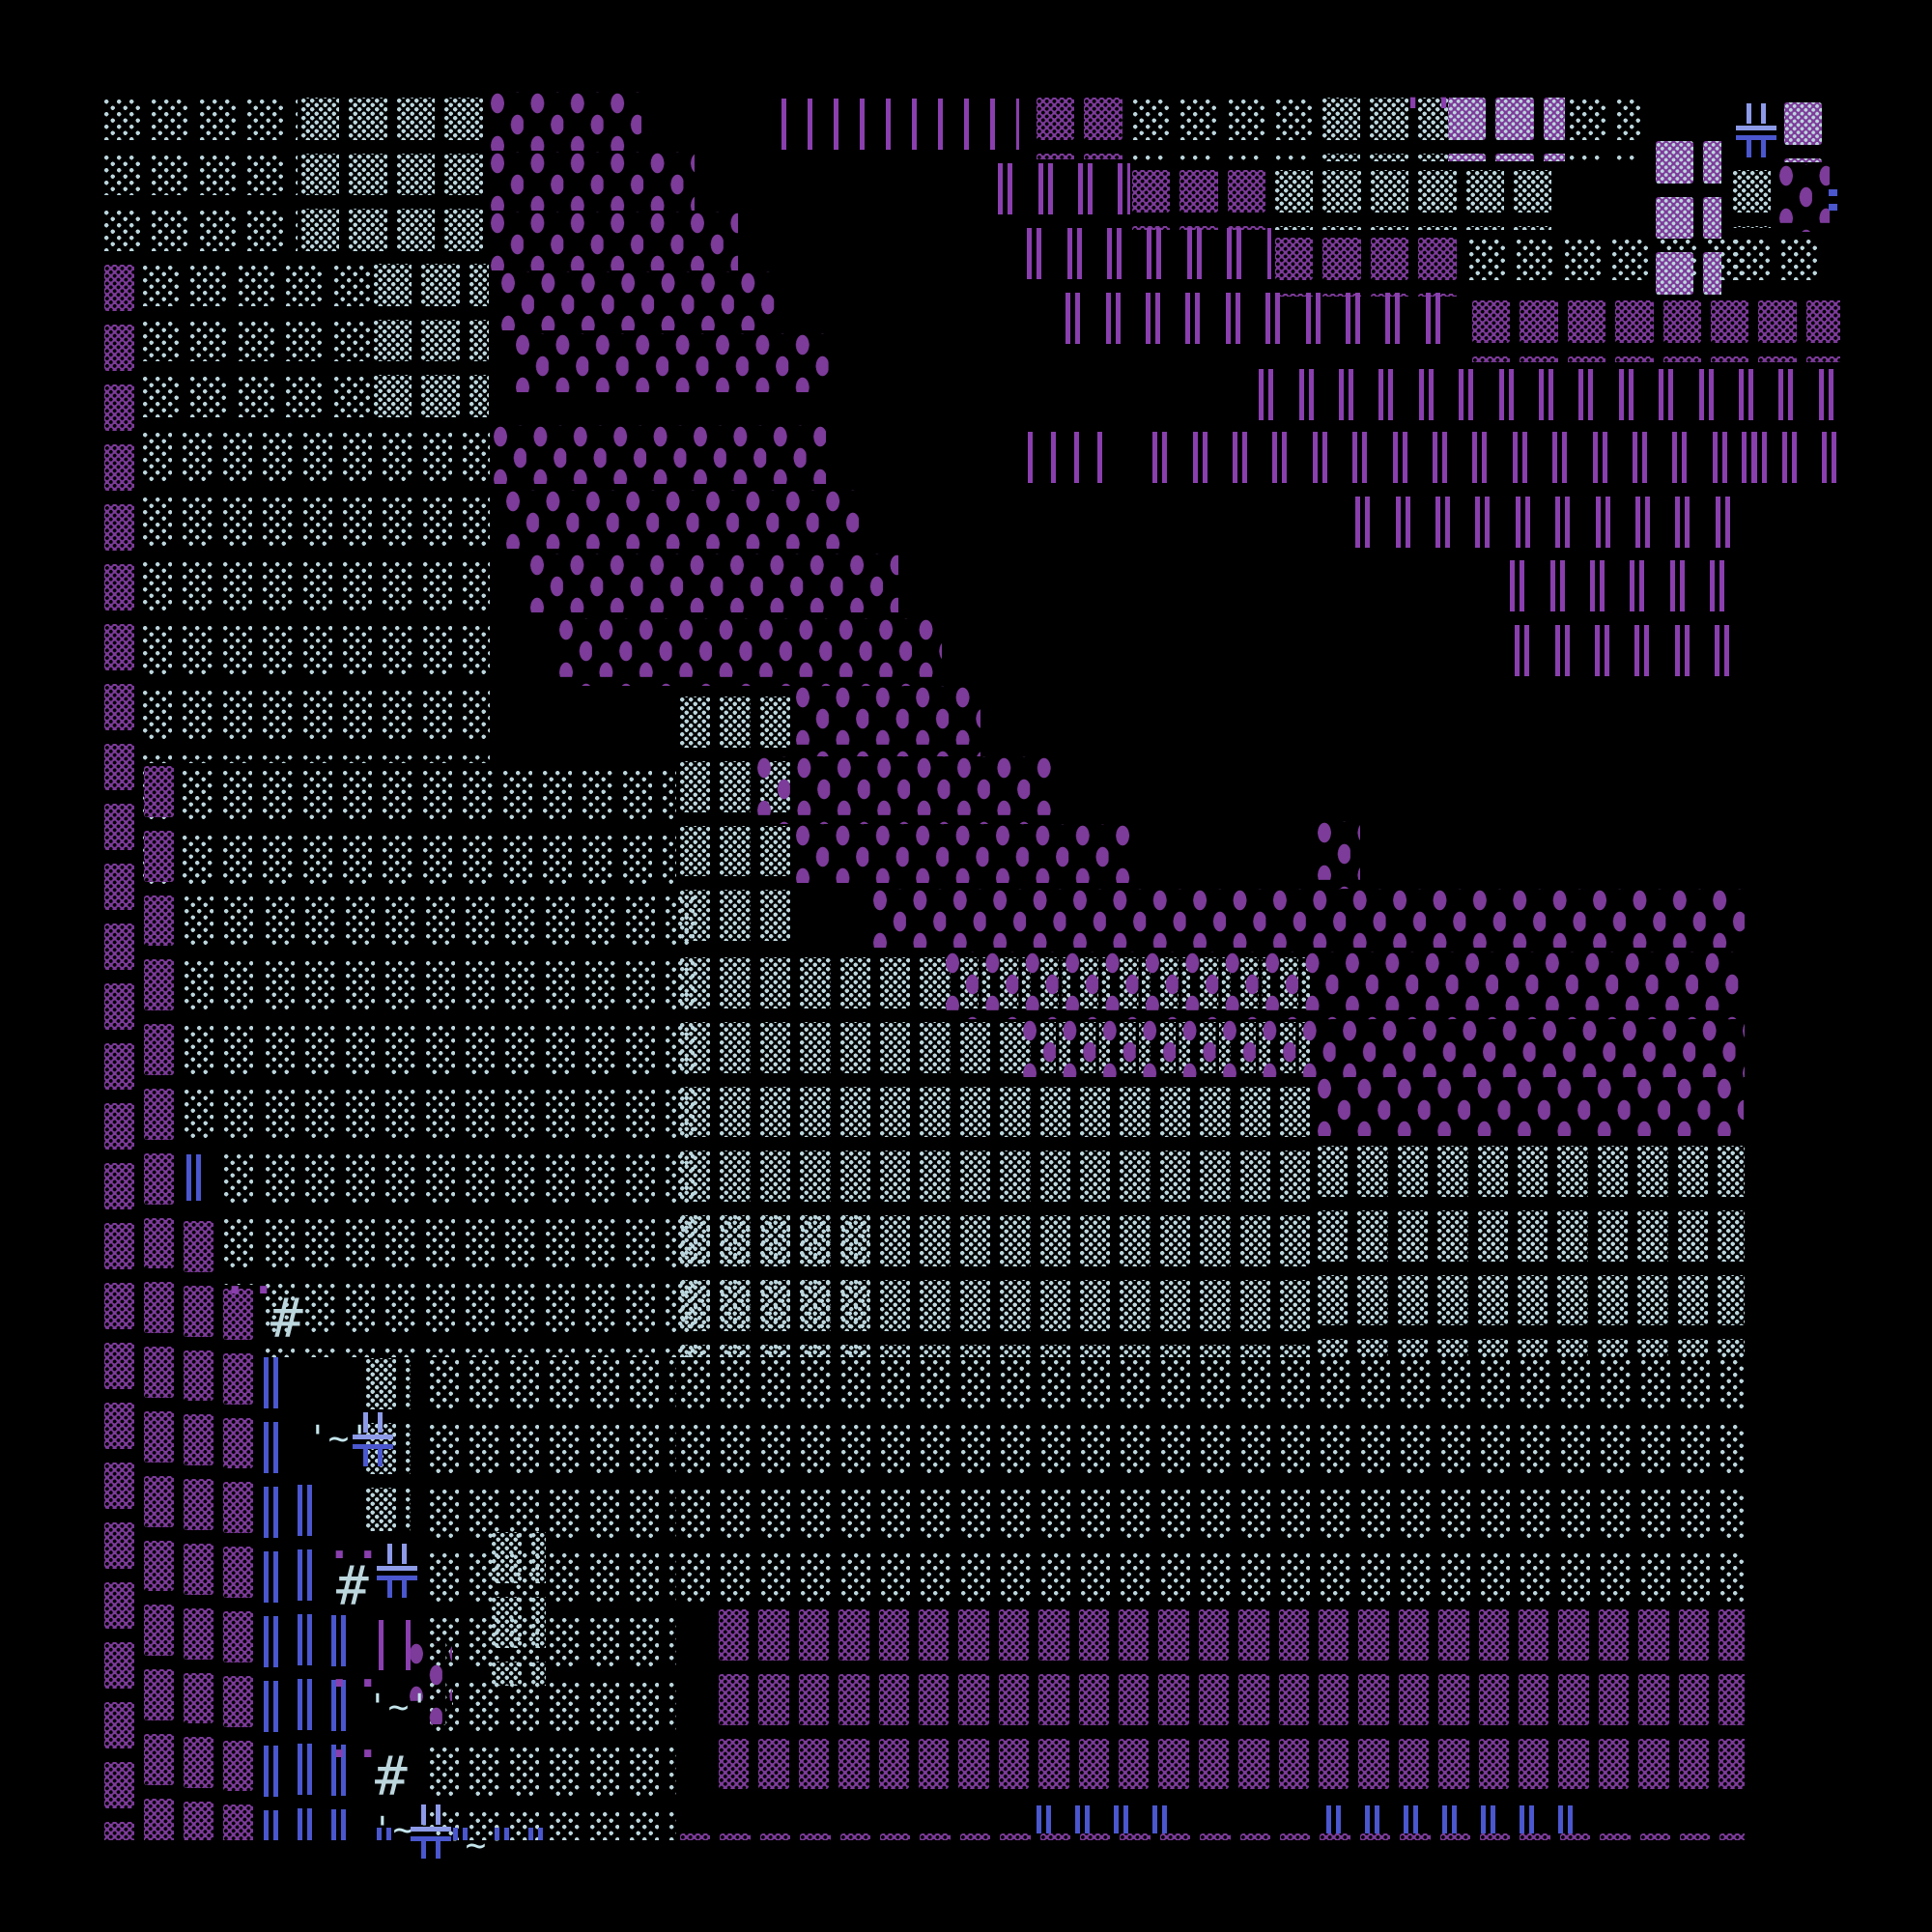 The image size is (1932, 1932). What do you see at coordinates (304, 1659) in the screenshot?
I see `region-tile-double-pillar-blue` at bounding box center [304, 1659].